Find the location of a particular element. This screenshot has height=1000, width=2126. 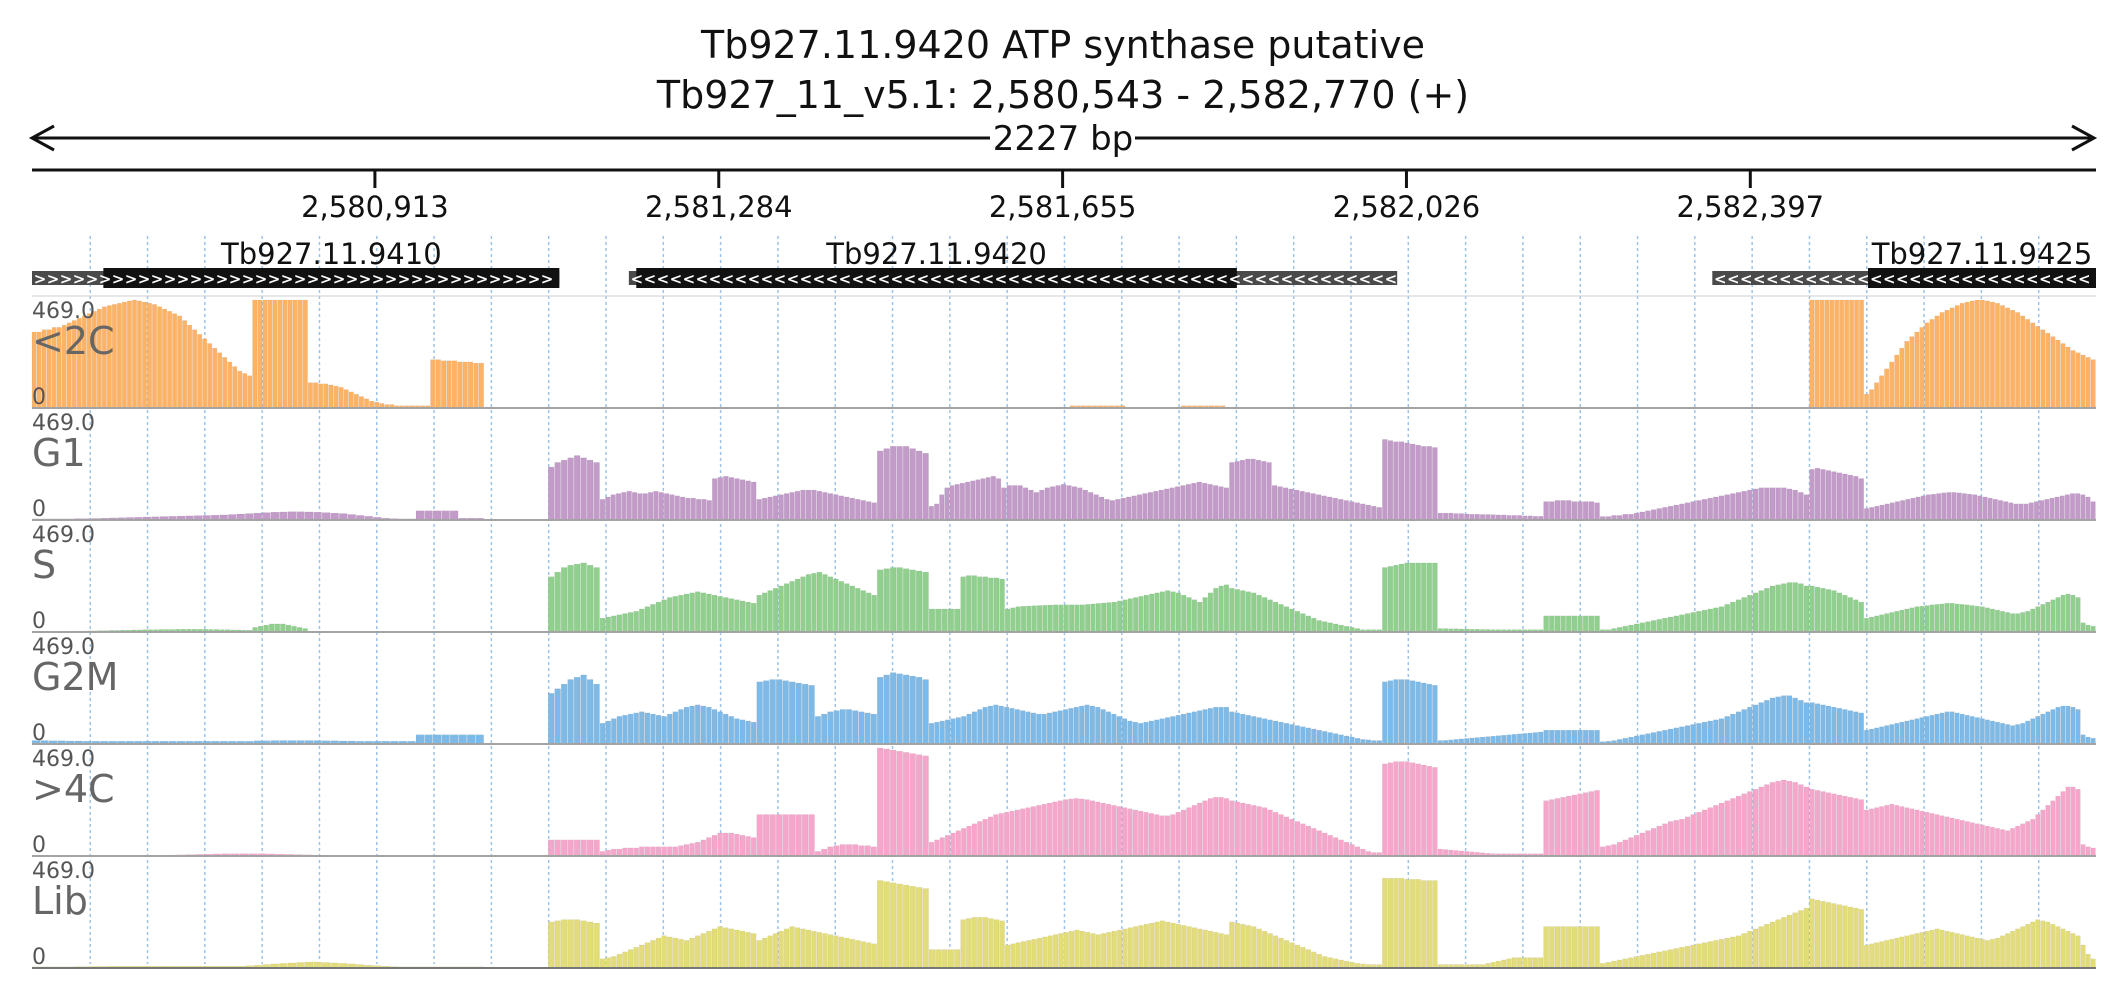

track-4: 469.00>4C is located at coordinates (1063, 800).